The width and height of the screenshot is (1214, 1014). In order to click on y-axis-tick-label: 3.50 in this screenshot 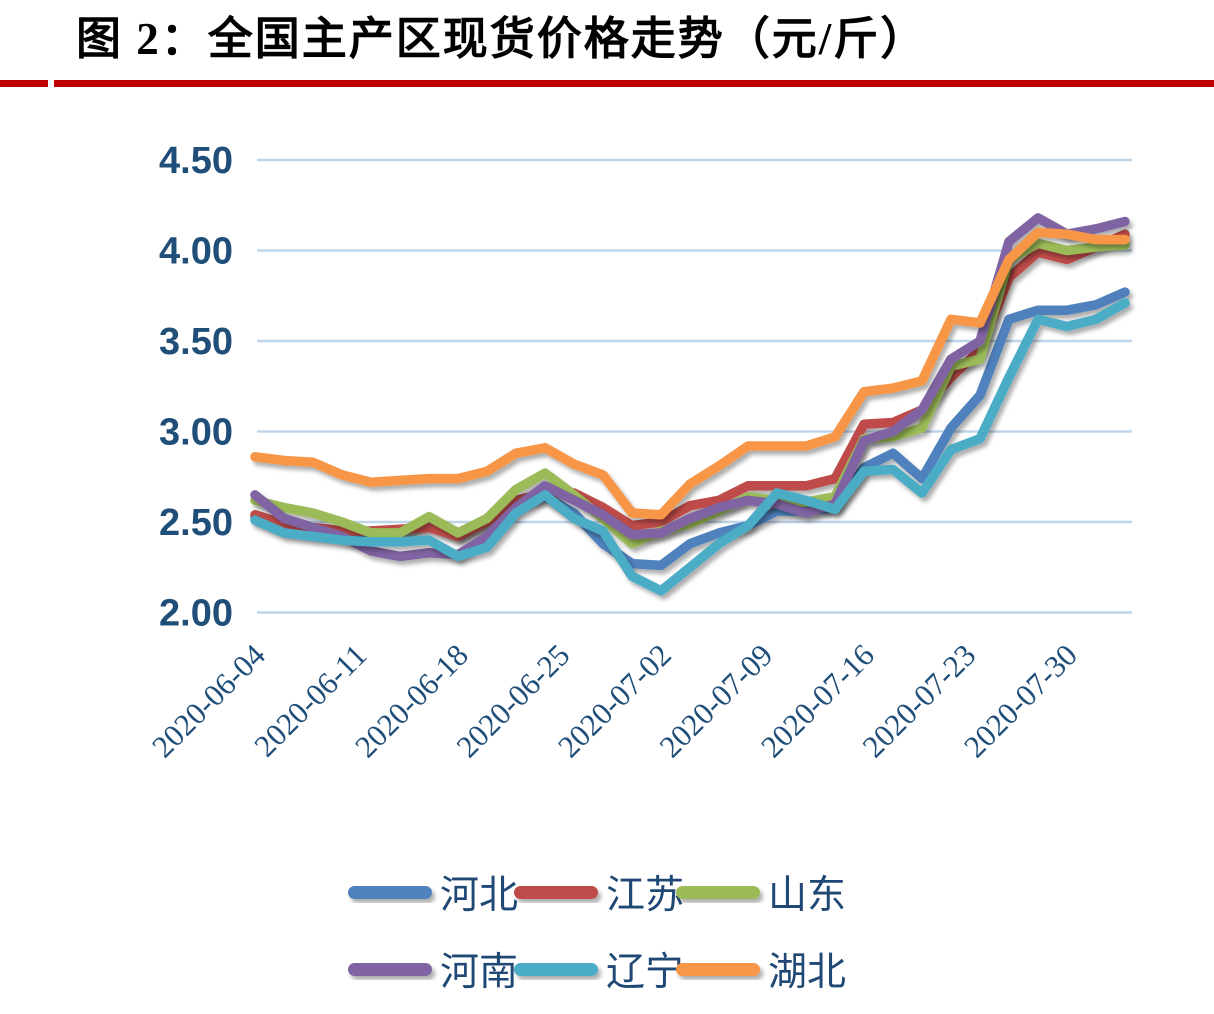, I will do `click(196, 342)`.